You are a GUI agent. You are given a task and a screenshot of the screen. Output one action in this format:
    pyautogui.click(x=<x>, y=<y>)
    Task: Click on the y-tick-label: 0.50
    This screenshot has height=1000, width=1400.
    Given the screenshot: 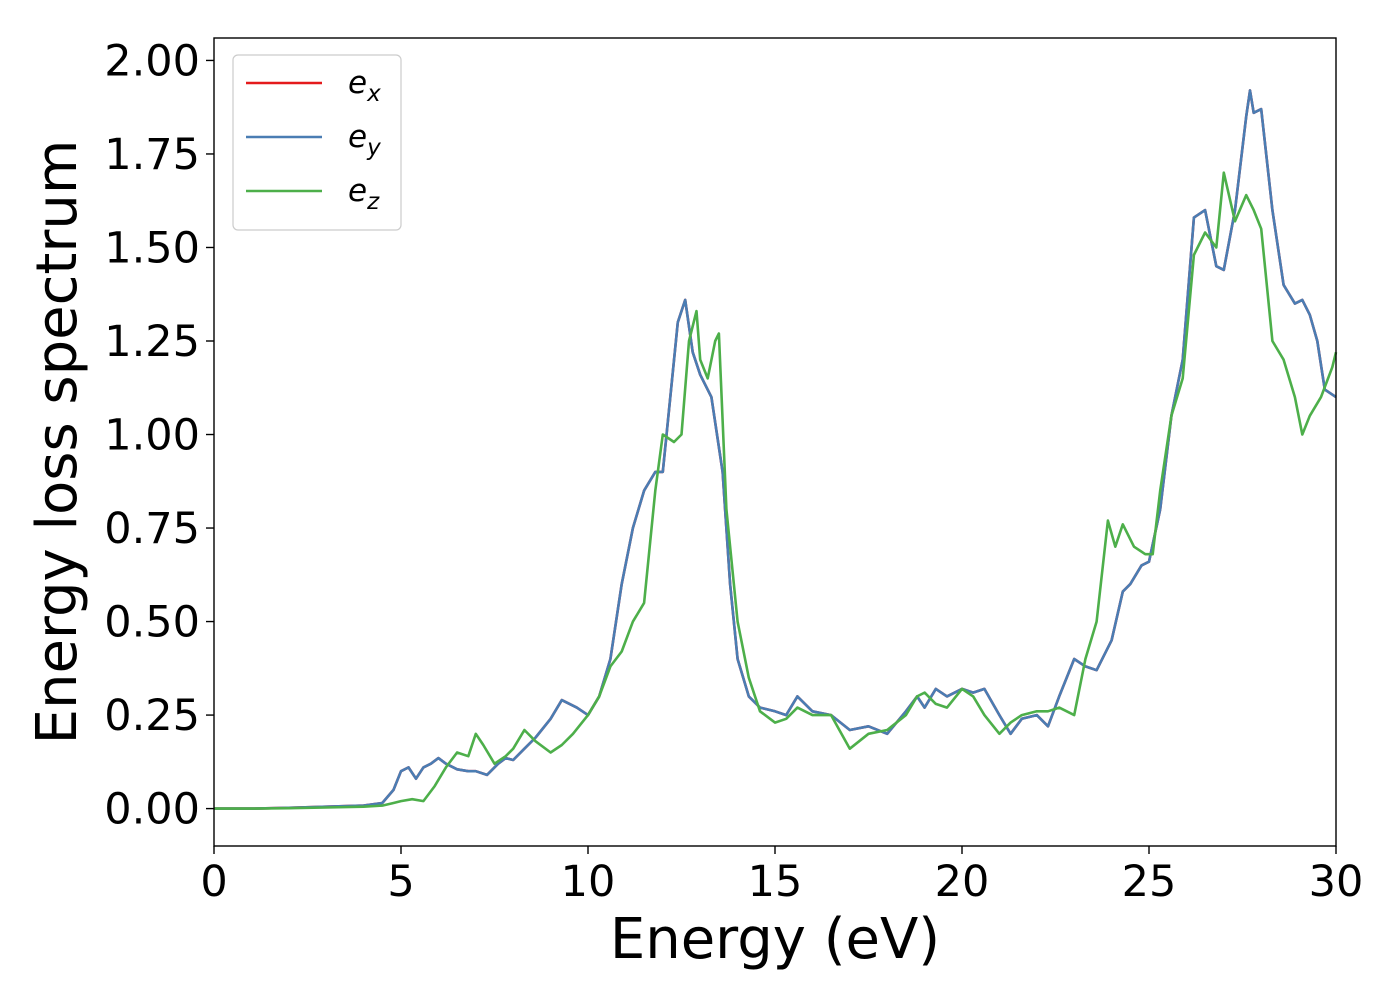 What is the action you would take?
    pyautogui.click(x=152, y=623)
    